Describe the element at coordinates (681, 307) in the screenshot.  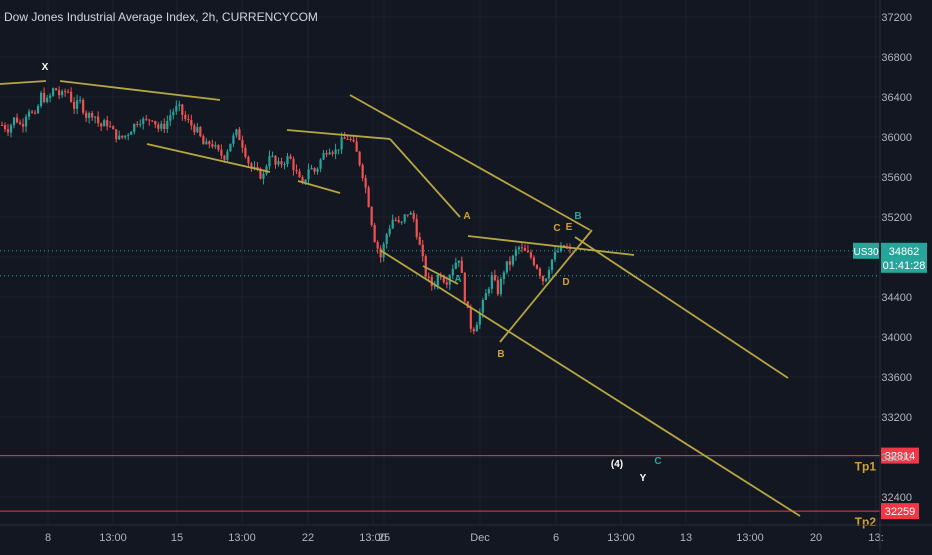
I see `descending-mid-line` at that location.